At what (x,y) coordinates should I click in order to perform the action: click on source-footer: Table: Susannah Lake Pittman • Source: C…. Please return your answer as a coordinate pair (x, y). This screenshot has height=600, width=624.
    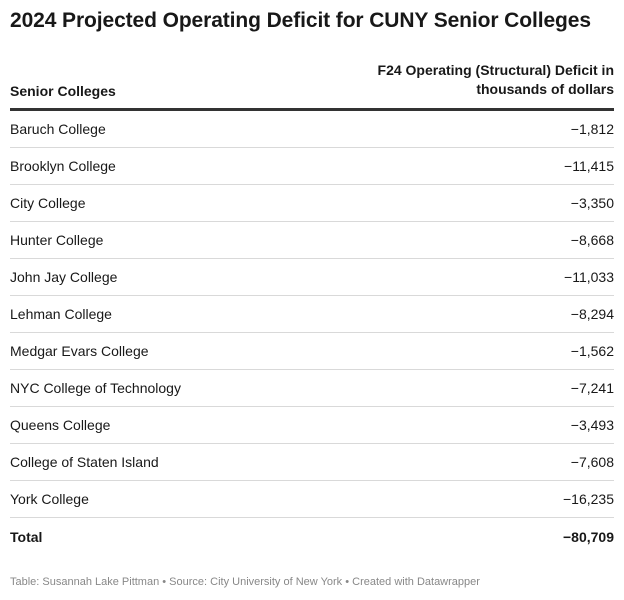
    Looking at the image, I should click on (245, 582).